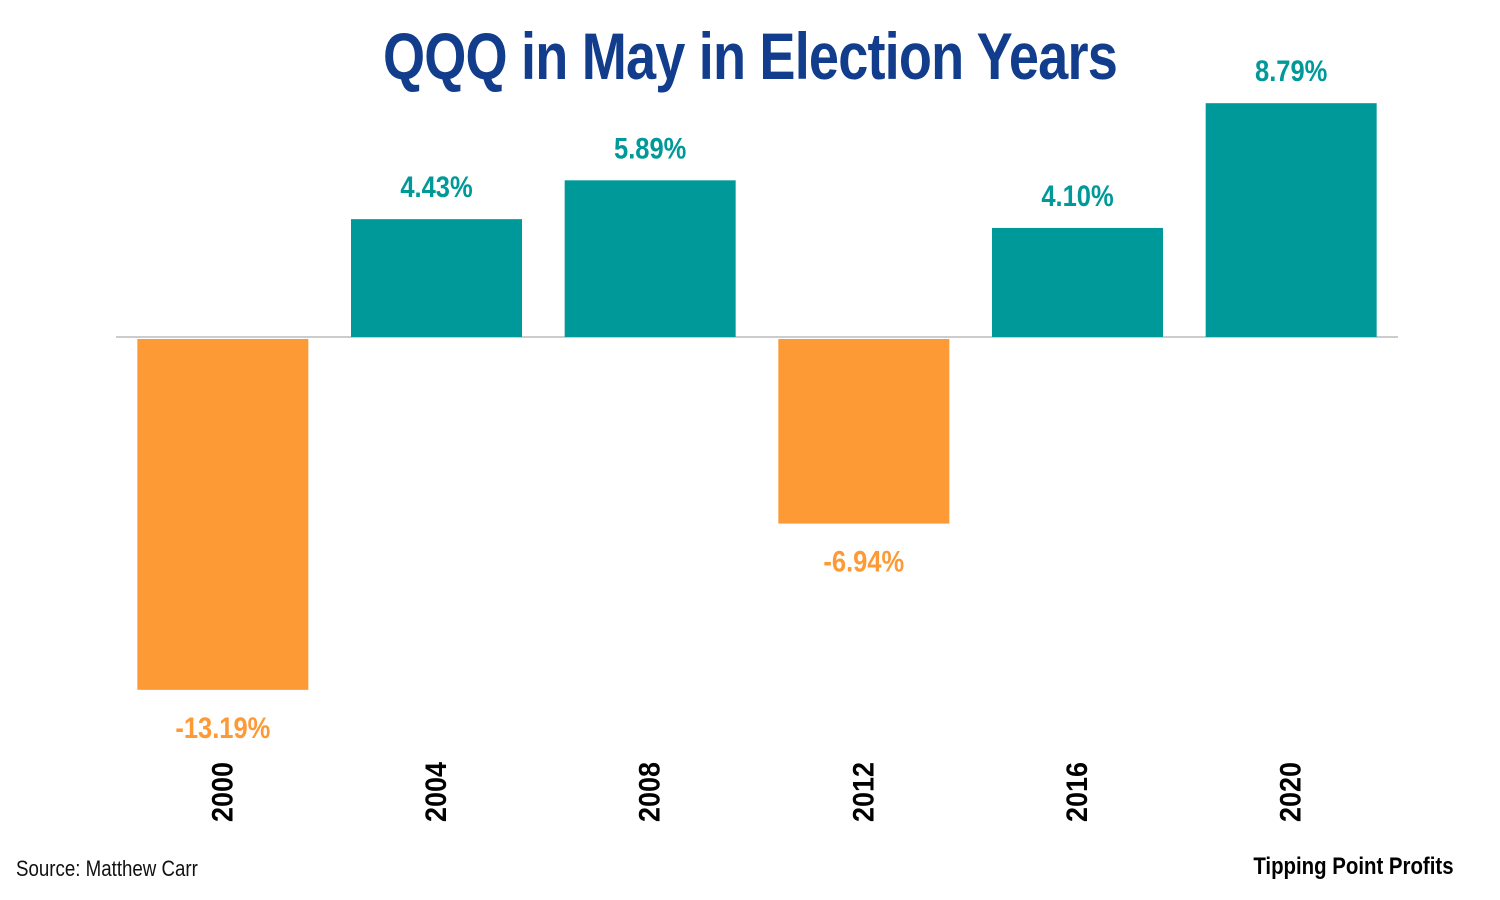 The width and height of the screenshot is (1500, 900). I want to click on brand-name: Tipping Point Profits, so click(1353, 866).